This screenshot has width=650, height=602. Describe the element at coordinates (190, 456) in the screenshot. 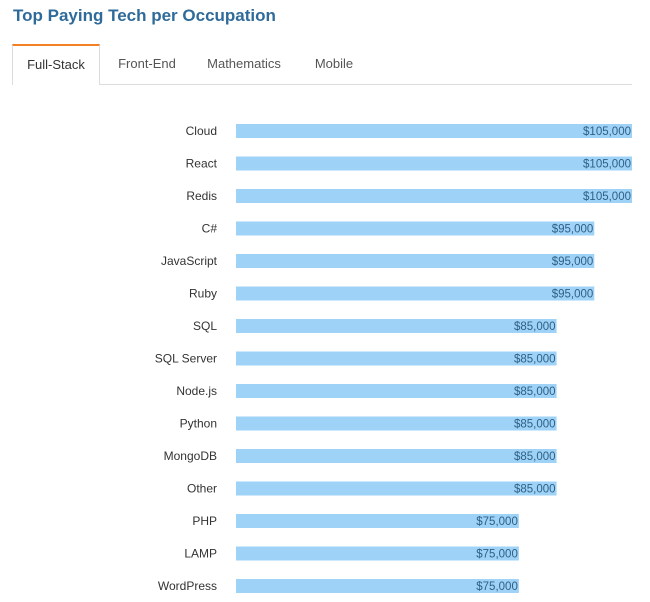

I see `category-label-mongodb: MongoDB` at that location.